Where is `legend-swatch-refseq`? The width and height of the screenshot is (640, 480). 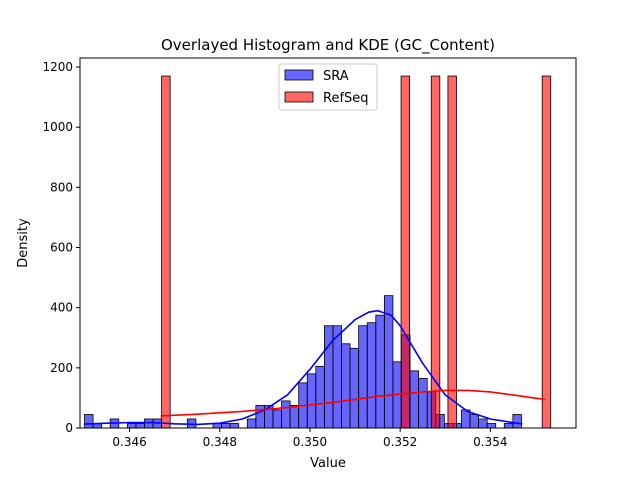 legend-swatch-refseq is located at coordinates (299, 97).